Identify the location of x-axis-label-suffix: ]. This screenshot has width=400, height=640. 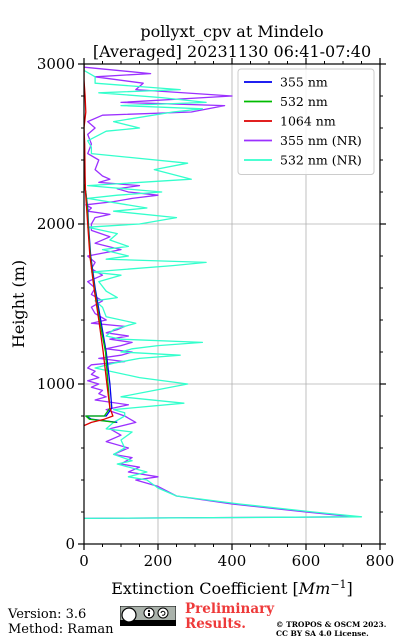
(350, 588).